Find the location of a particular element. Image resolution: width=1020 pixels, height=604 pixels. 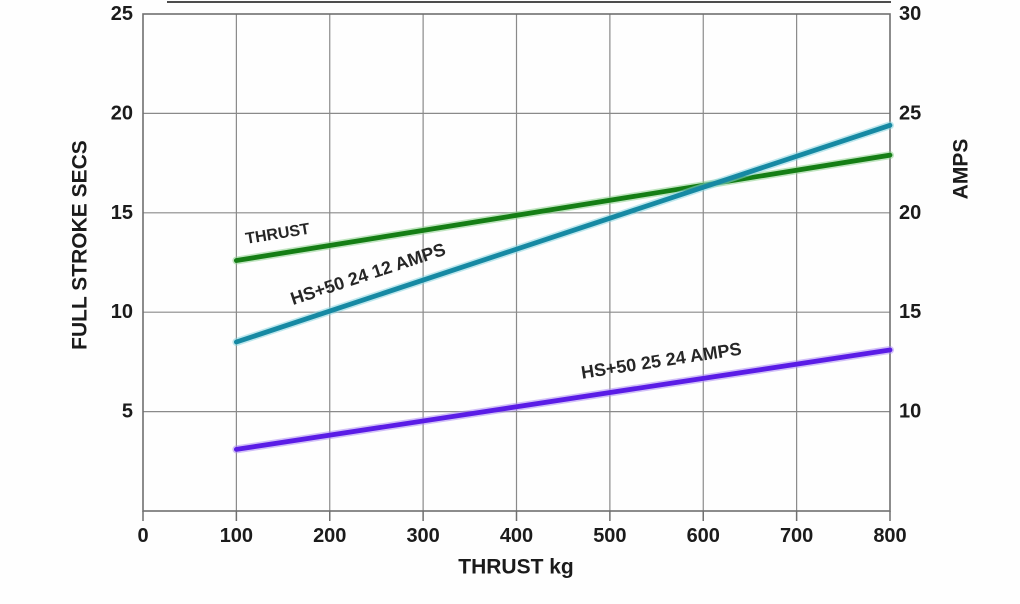

x-tick-label: 600 is located at coordinates (703, 536).